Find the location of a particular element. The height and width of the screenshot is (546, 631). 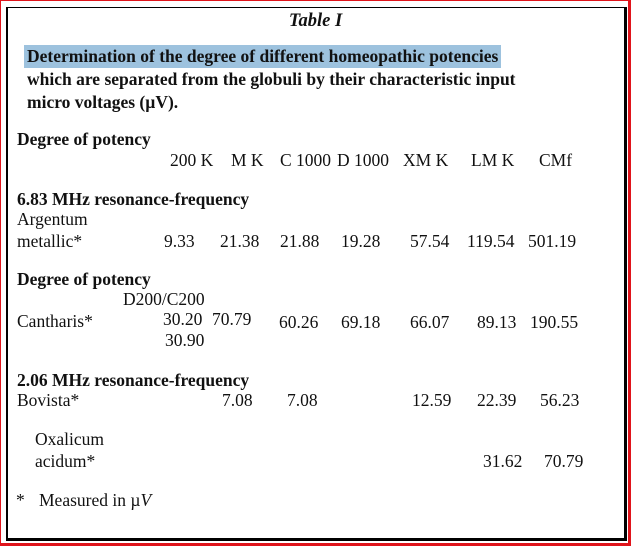

footnote-text-wrap: Measured in µV is located at coordinates (95, 500).